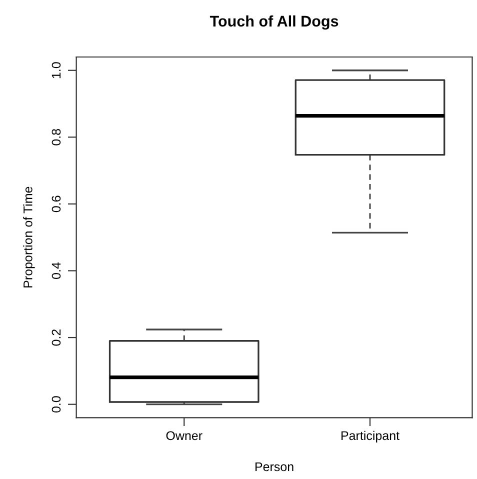 The width and height of the screenshot is (477, 479). What do you see at coordinates (56, 204) in the screenshot?
I see `y-tick-label: 0.6` at bounding box center [56, 204].